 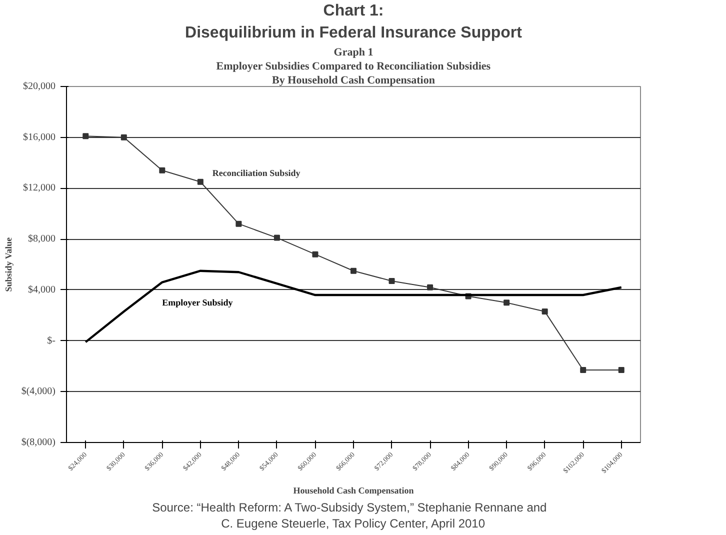 What do you see at coordinates (353, 11) in the screenshot?
I see `chart-title: Chart 1:` at bounding box center [353, 11].